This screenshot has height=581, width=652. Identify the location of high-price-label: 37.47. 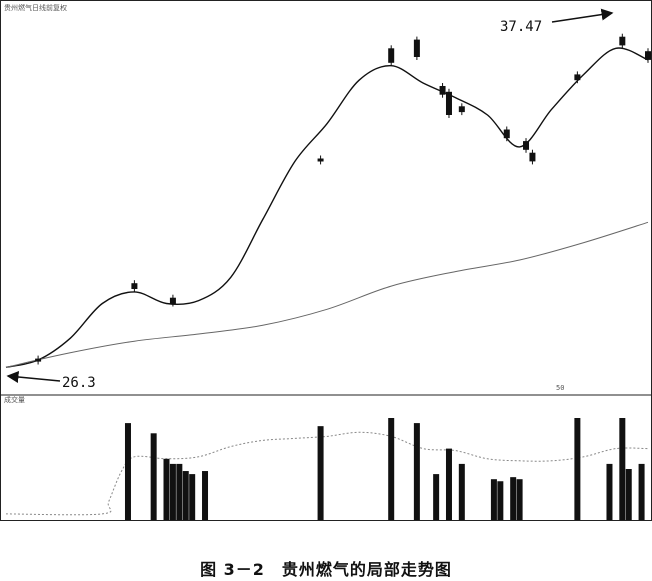
(521, 27).